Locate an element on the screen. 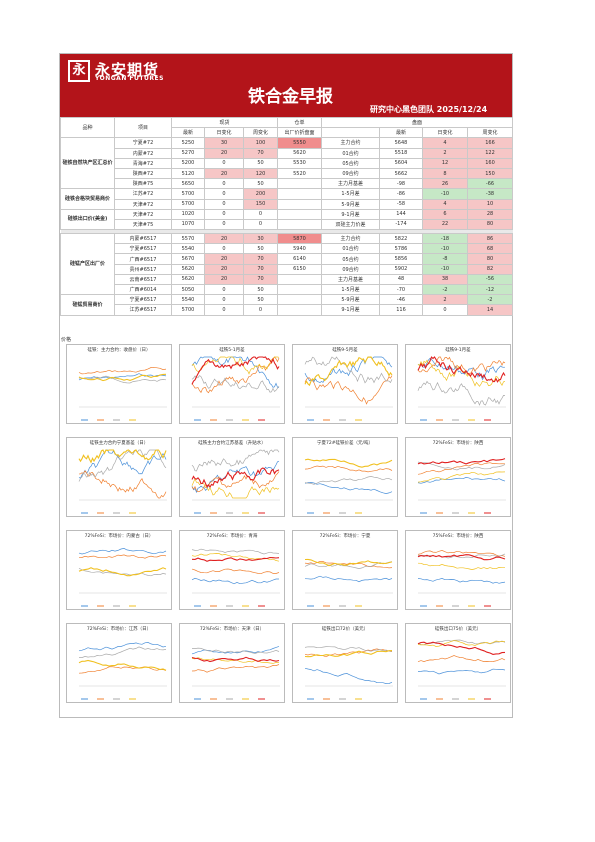 Image resolution: width=595 pixels, height=842 pixels. cell-fd: 4 is located at coordinates (445, 204).